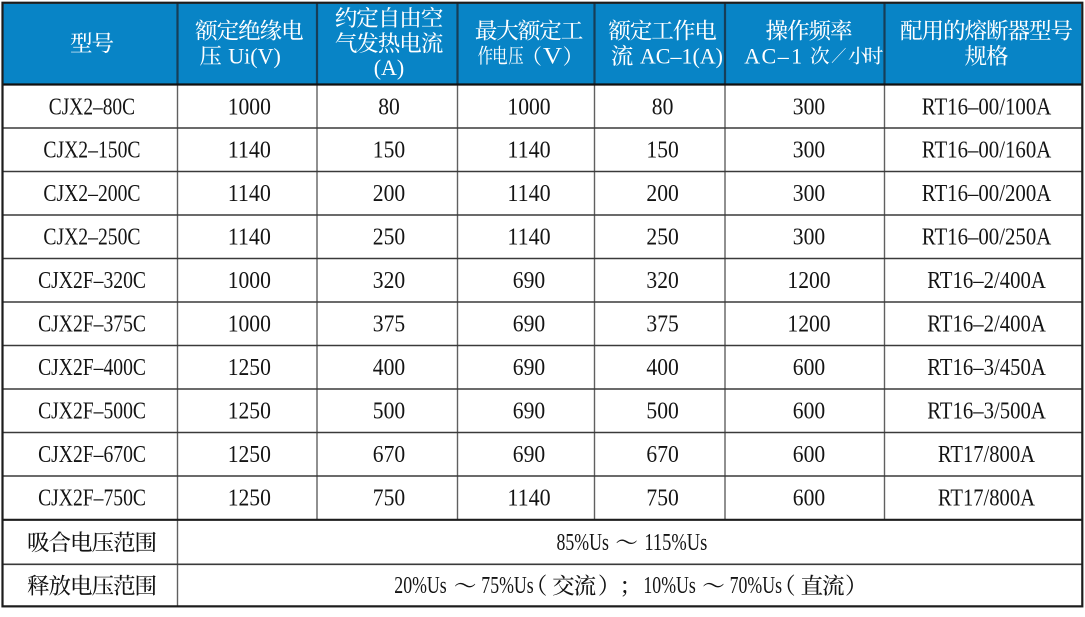 The image size is (1085, 617). What do you see at coordinates (986, 411) in the screenshot?
I see `svg-text: RT16–3/500A` at bounding box center [986, 411].